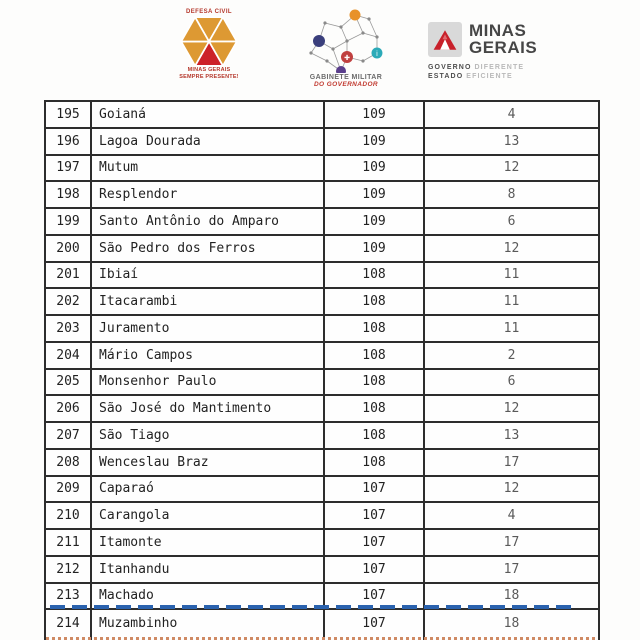 This screenshot has width=640, height=640. What do you see at coordinates (208, 355) in the screenshot?
I see `municipality-cell: Mário Campos` at bounding box center [208, 355].